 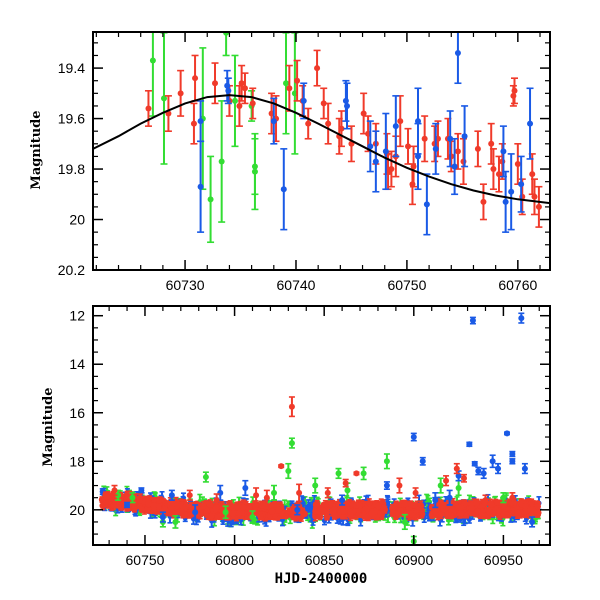 What do you see at coordinates (406, 285) in the screenshot?
I see `top-x-tick-label: 60750` at bounding box center [406, 285].